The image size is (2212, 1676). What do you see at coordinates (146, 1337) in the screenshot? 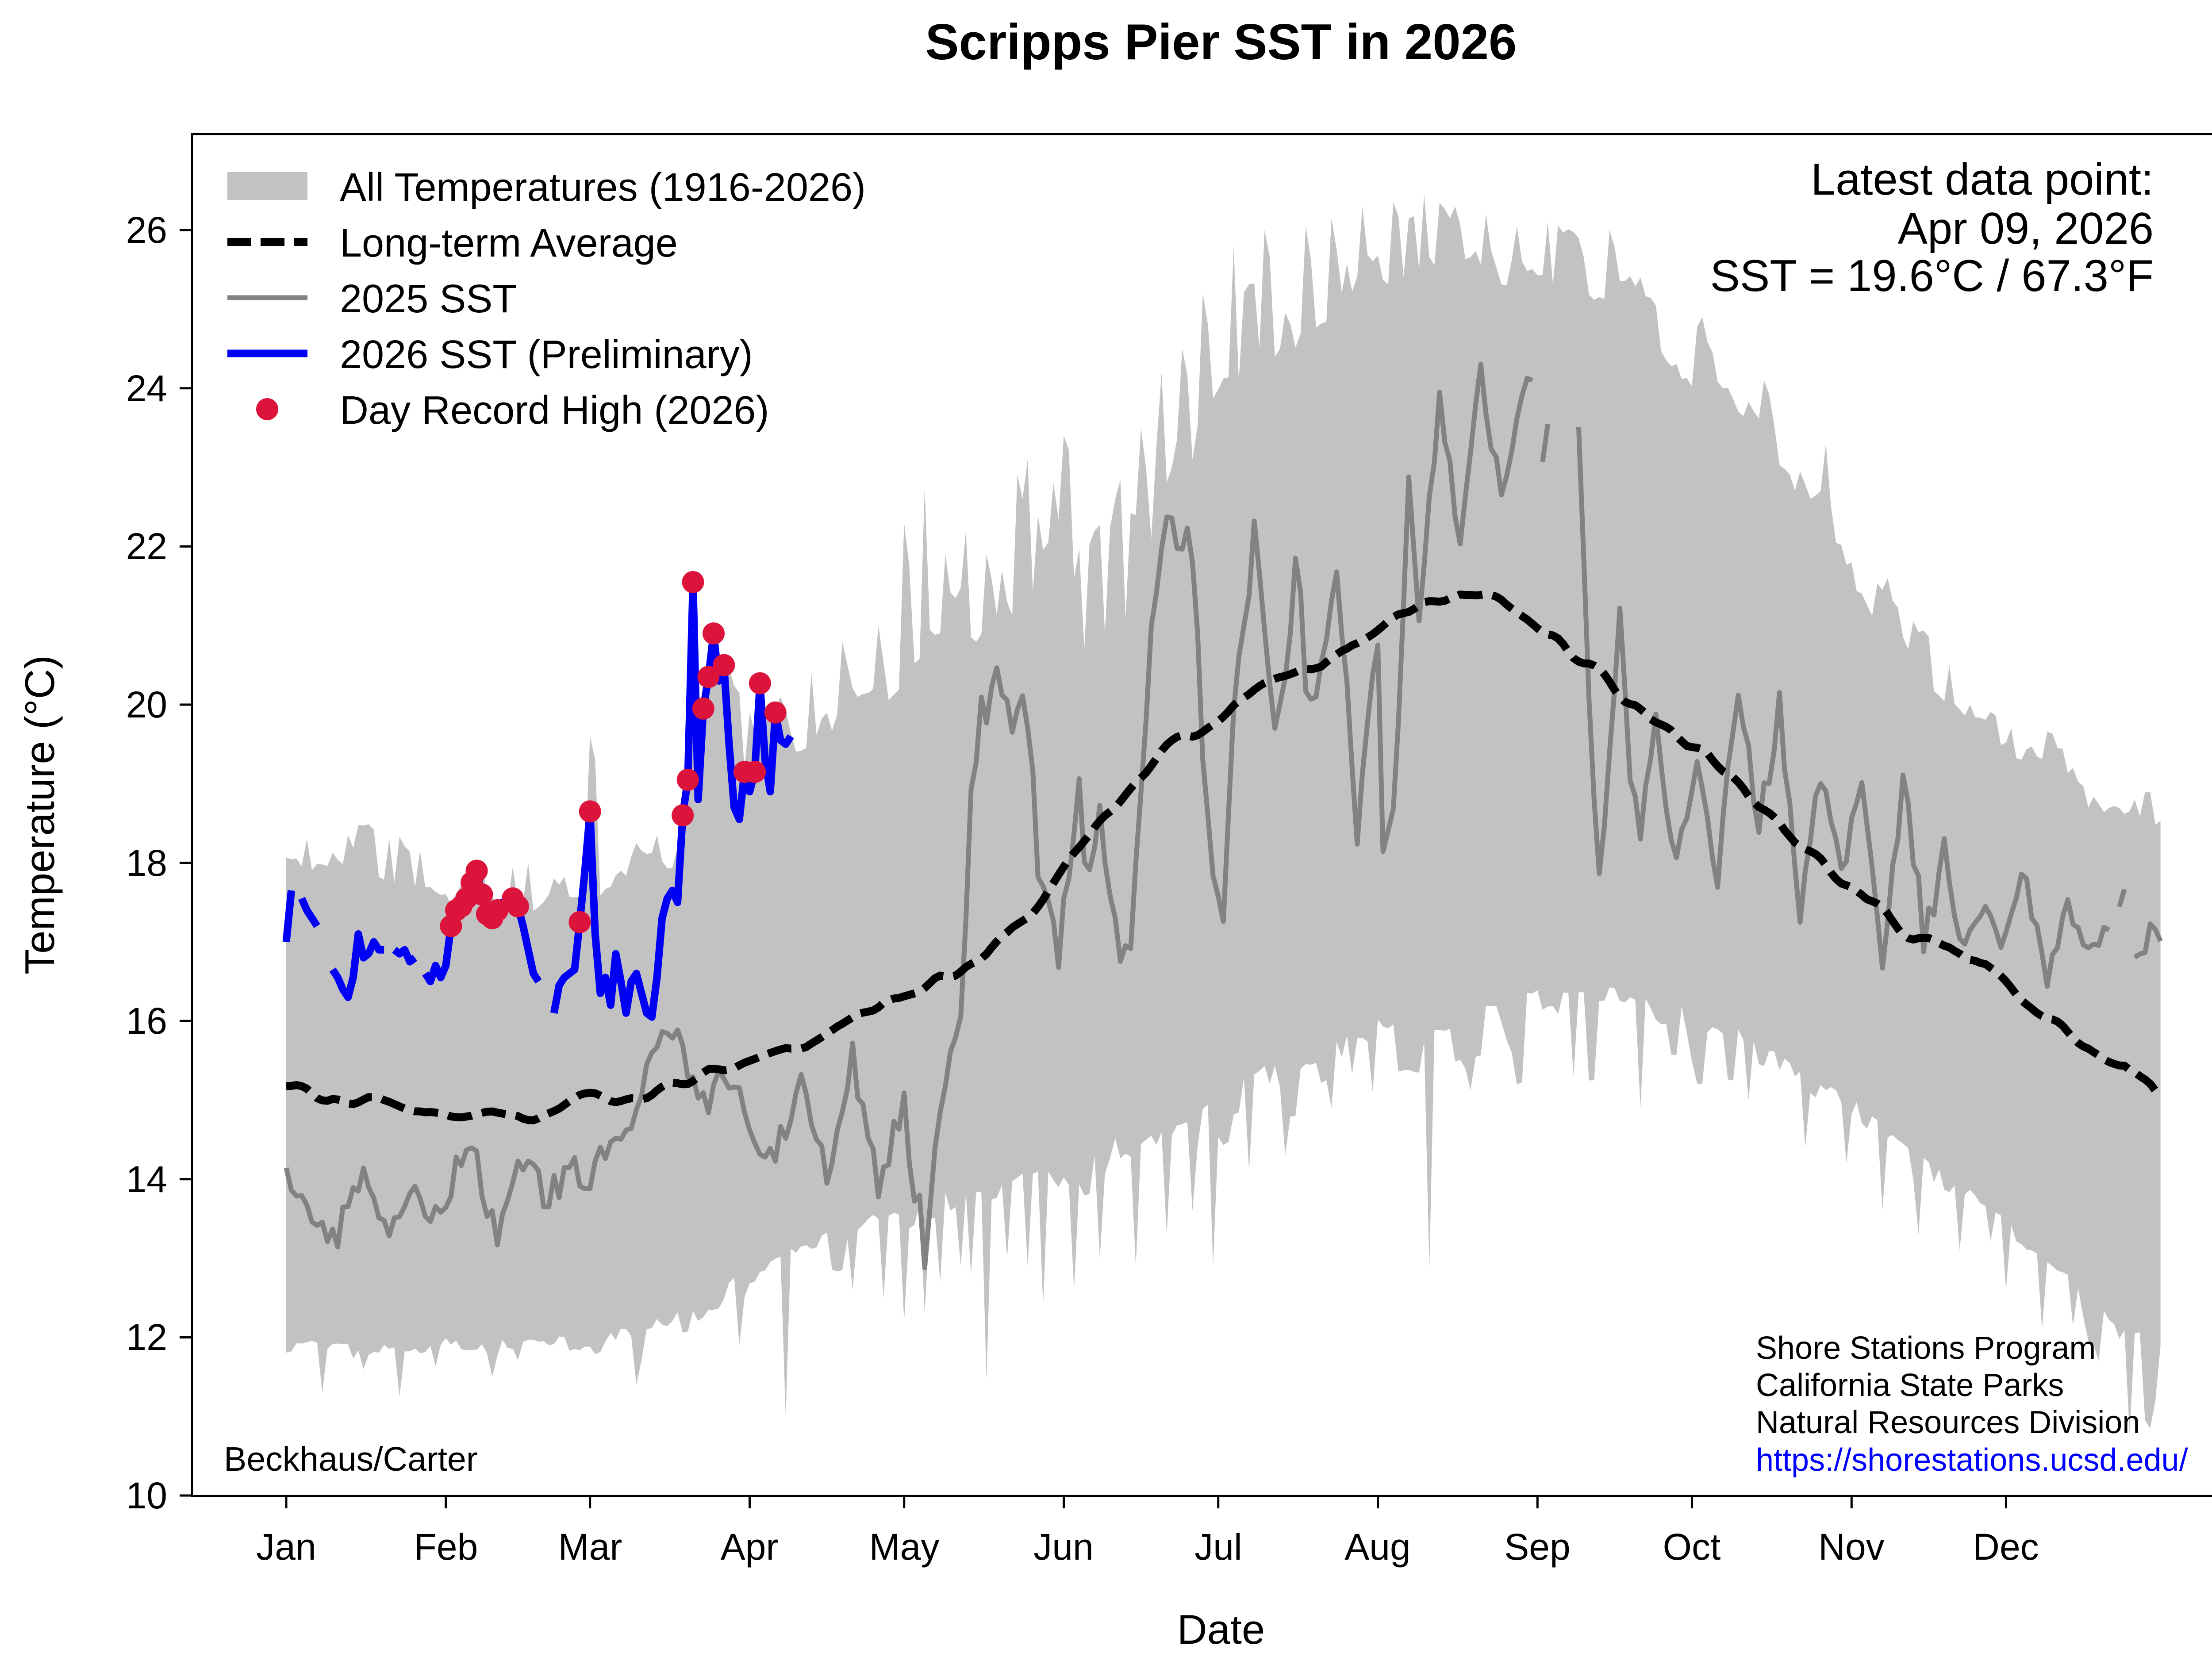
I see `svg-text: 12` at bounding box center [146, 1337].